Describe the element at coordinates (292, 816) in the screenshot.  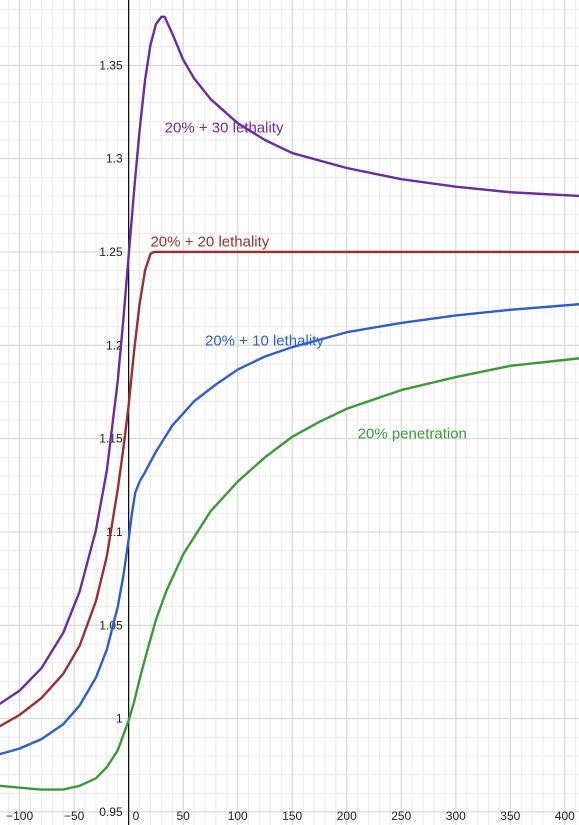
I see `x-tick-label: 150` at that location.